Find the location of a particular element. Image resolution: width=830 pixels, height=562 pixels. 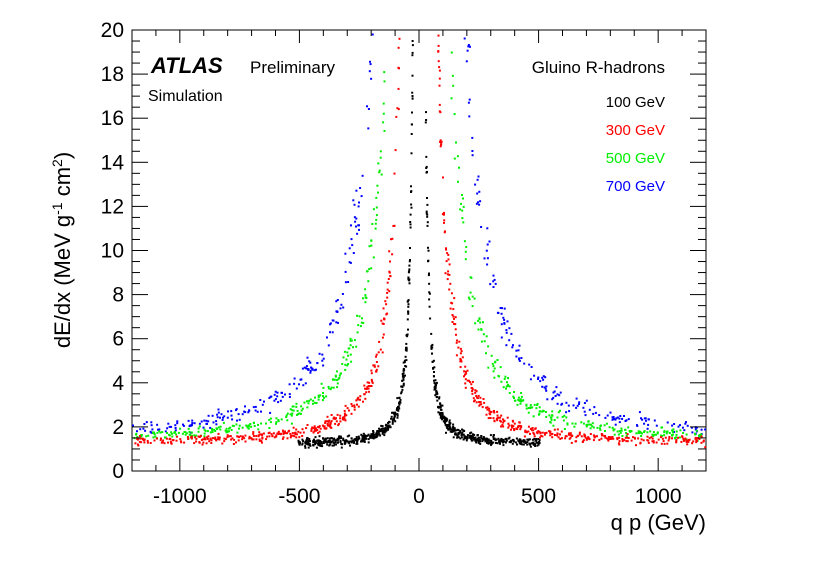

x-tick-label: 1000 is located at coordinates (658, 496).